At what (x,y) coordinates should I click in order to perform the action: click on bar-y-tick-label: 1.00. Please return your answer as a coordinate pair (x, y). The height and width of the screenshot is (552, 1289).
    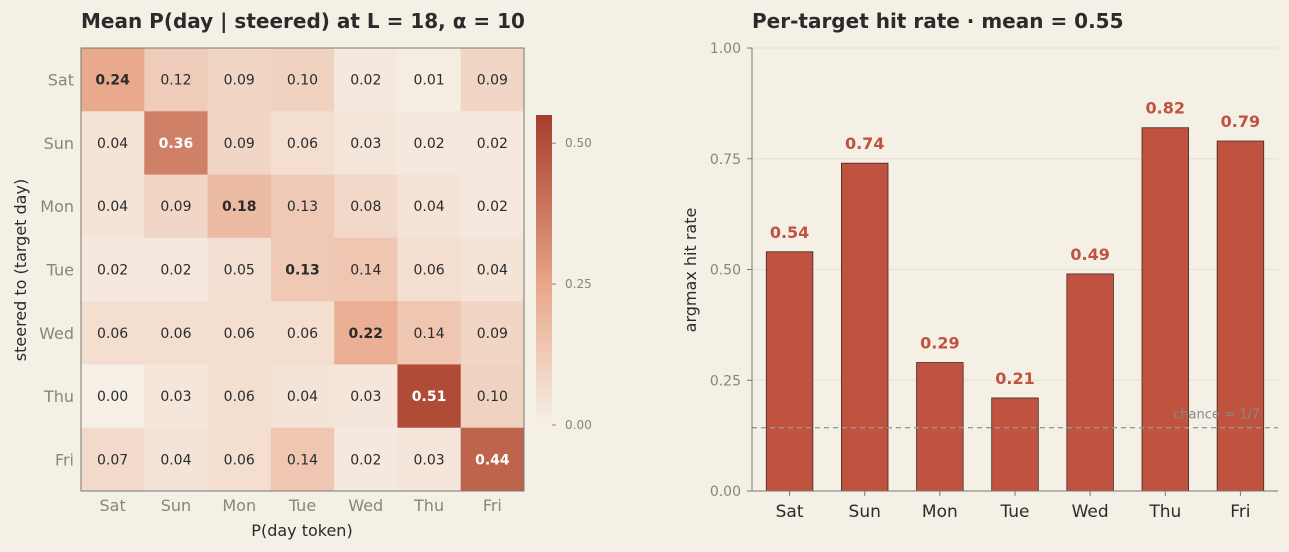
    Looking at the image, I should click on (725, 49).